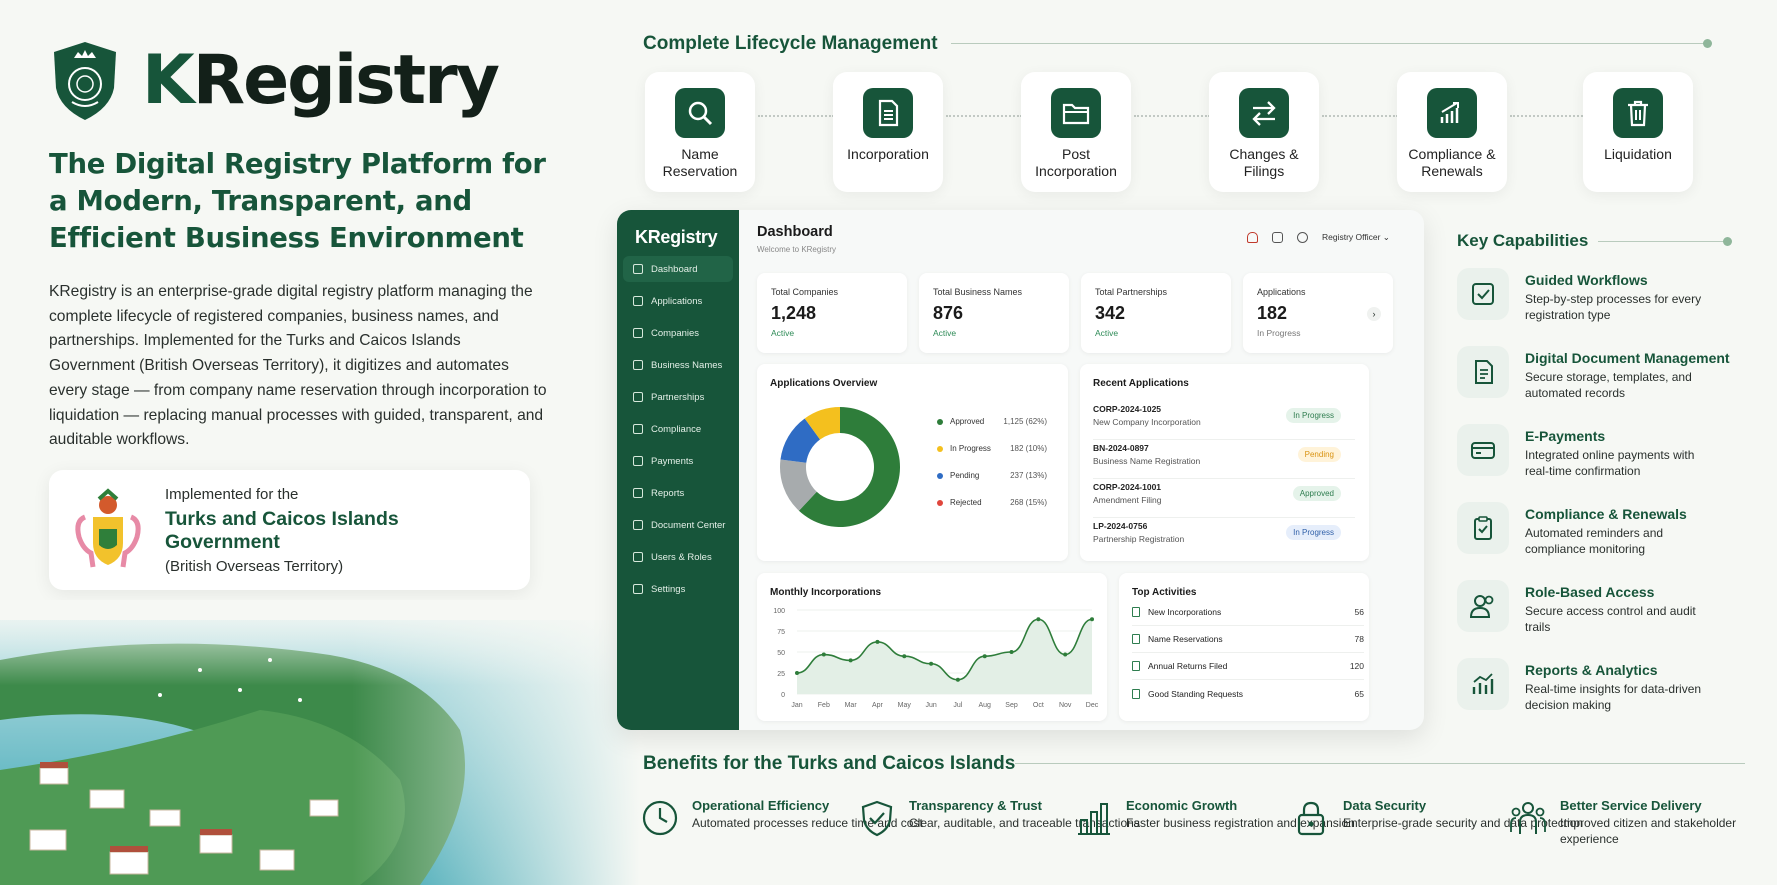 The width and height of the screenshot is (1777, 885). I want to click on x-tick-label: Apr, so click(878, 705).